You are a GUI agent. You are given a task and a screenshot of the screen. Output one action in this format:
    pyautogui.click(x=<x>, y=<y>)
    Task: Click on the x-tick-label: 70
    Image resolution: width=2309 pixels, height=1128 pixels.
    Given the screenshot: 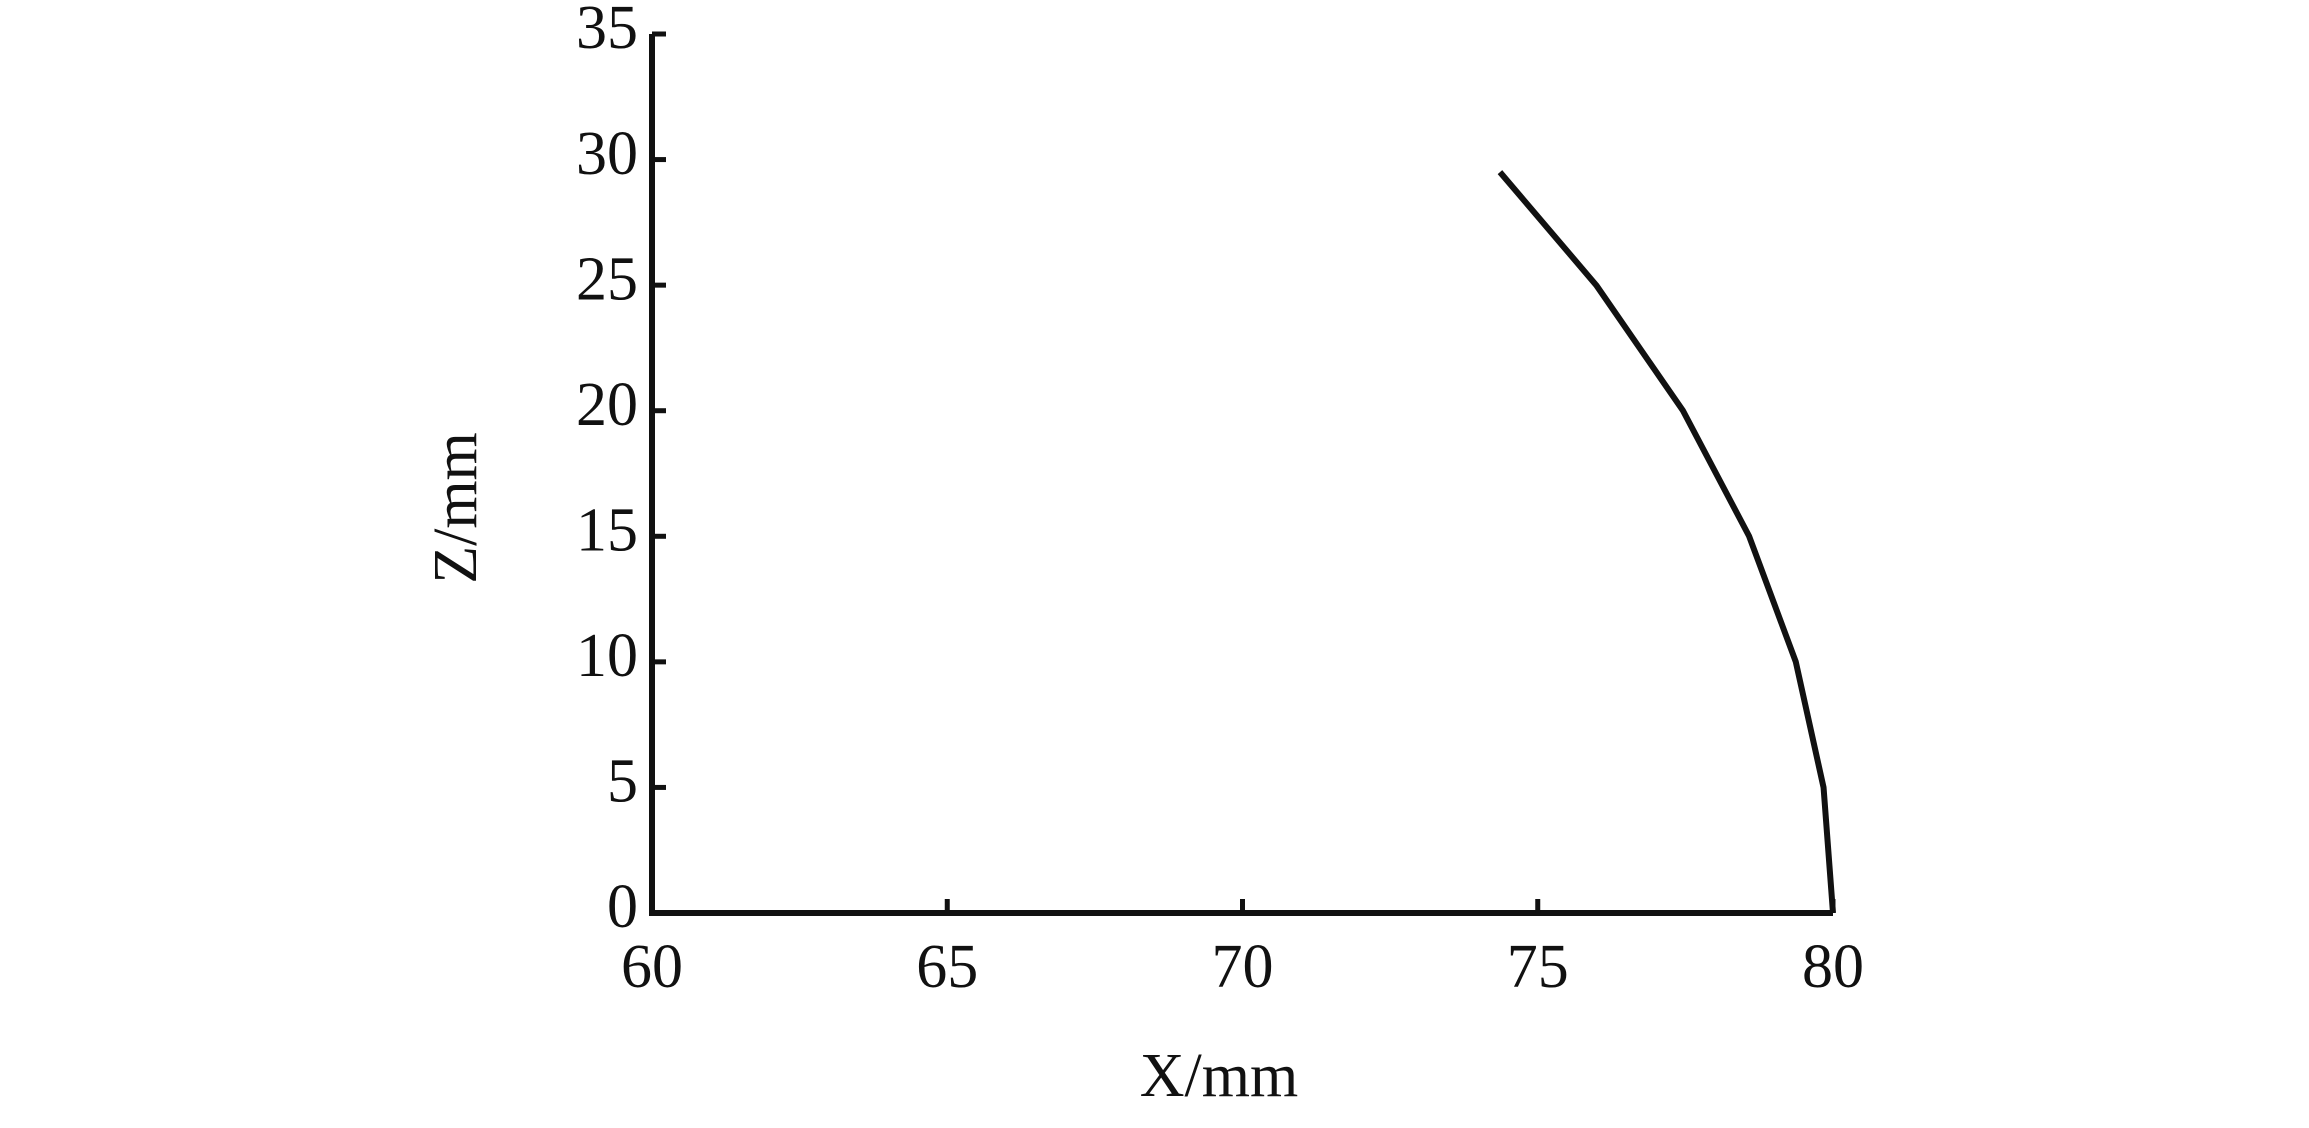 What is the action you would take?
    pyautogui.click(x=1243, y=967)
    